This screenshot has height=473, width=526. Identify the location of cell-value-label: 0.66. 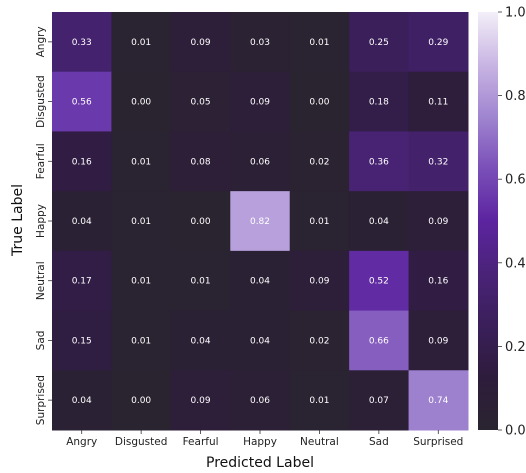
(379, 341).